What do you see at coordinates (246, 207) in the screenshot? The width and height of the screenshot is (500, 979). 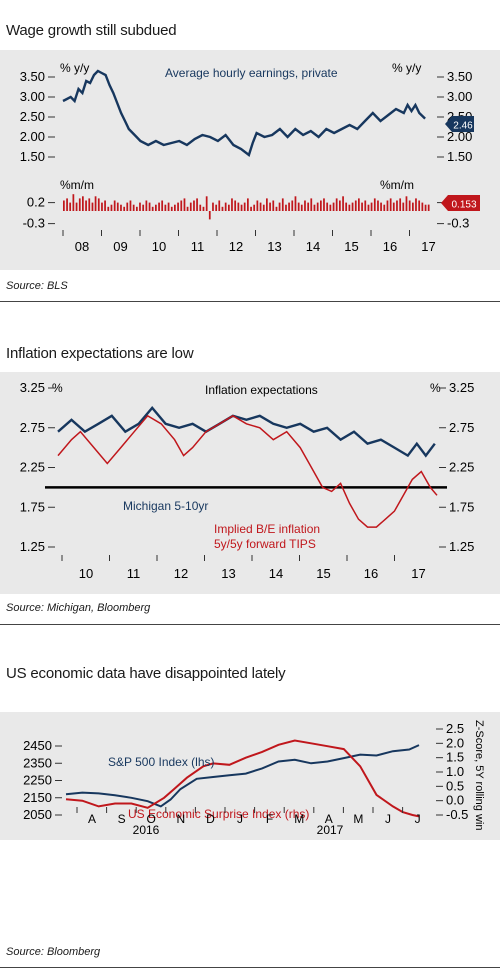 I see `bars-monthly-change` at bounding box center [246, 207].